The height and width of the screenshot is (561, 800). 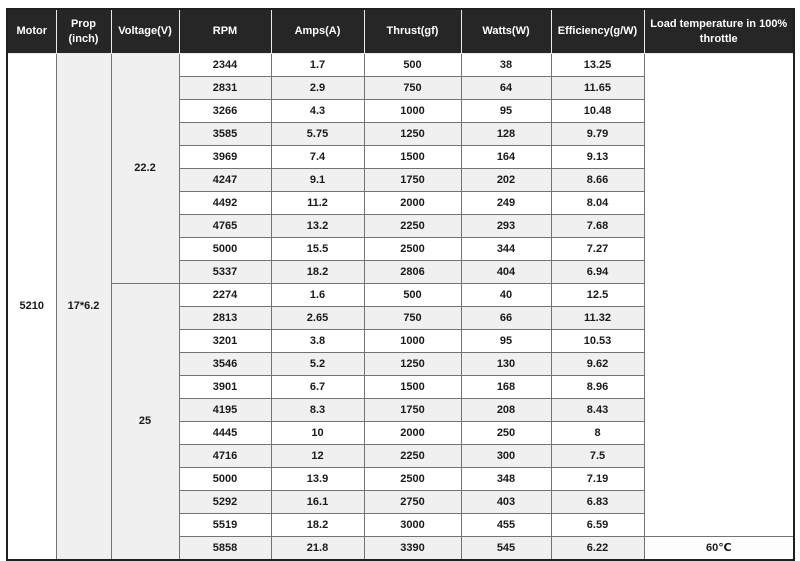 What do you see at coordinates (506, 249) in the screenshot?
I see `cell-watts: 344` at bounding box center [506, 249].